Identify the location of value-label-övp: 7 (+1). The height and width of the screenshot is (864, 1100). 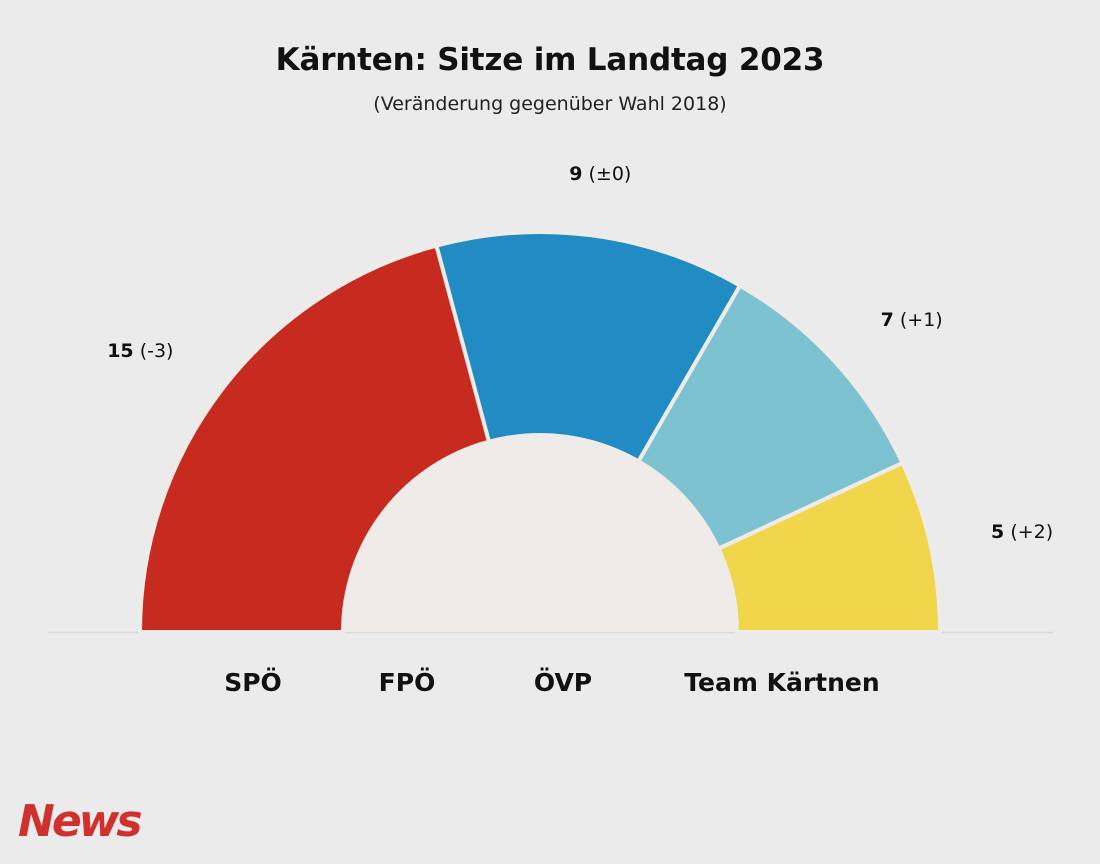
(912, 319).